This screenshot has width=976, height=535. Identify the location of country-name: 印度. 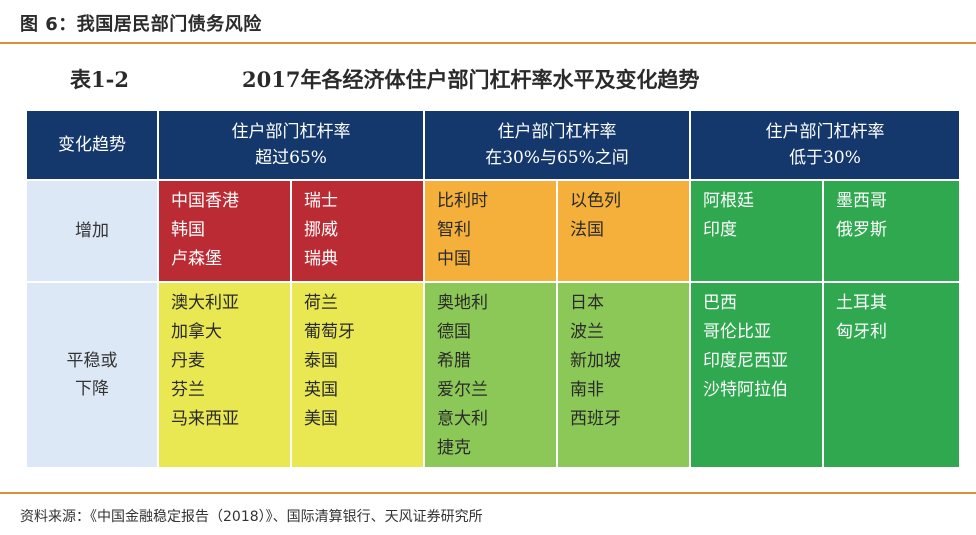
(720, 230).